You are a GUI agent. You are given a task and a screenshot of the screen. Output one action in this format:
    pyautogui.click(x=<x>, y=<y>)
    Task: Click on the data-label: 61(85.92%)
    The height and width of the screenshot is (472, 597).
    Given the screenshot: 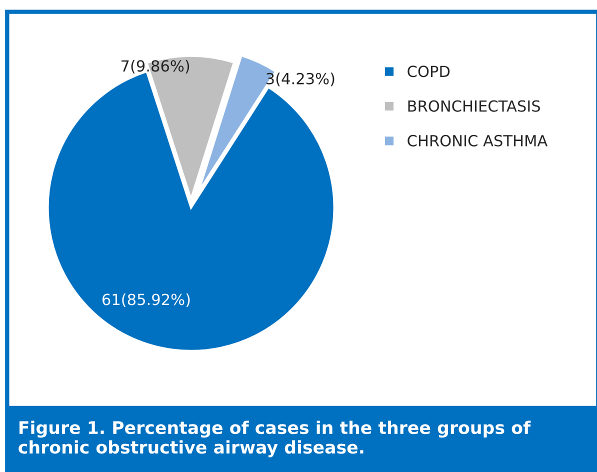 What is the action you would take?
    pyautogui.click(x=146, y=300)
    